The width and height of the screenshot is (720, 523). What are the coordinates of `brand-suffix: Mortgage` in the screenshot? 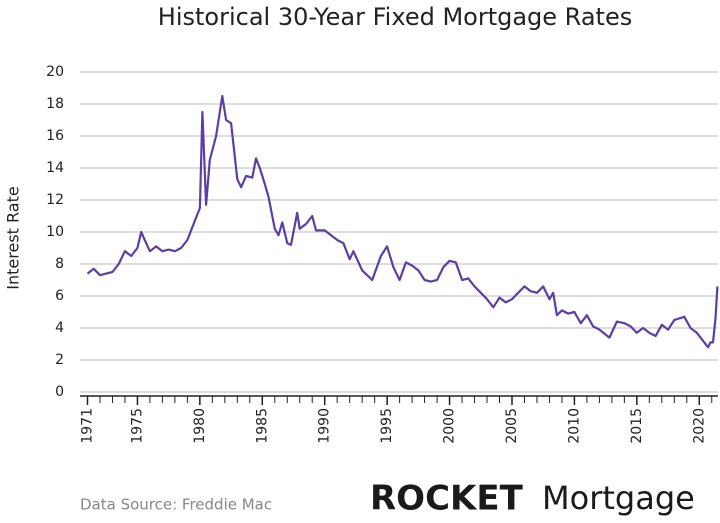 It's located at (618, 498).